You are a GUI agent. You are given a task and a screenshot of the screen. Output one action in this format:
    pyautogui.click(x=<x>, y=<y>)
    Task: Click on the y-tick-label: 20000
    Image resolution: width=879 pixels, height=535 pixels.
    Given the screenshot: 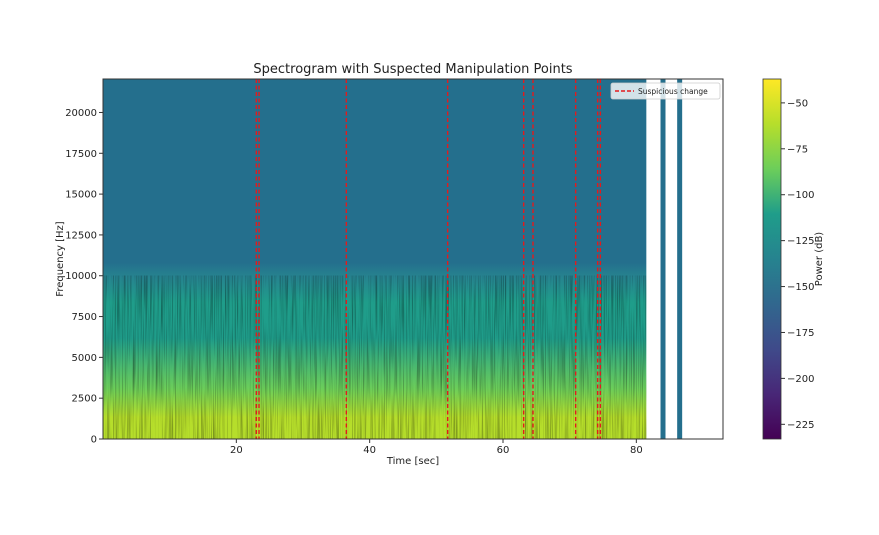 What is the action you would take?
    pyautogui.click(x=81, y=113)
    